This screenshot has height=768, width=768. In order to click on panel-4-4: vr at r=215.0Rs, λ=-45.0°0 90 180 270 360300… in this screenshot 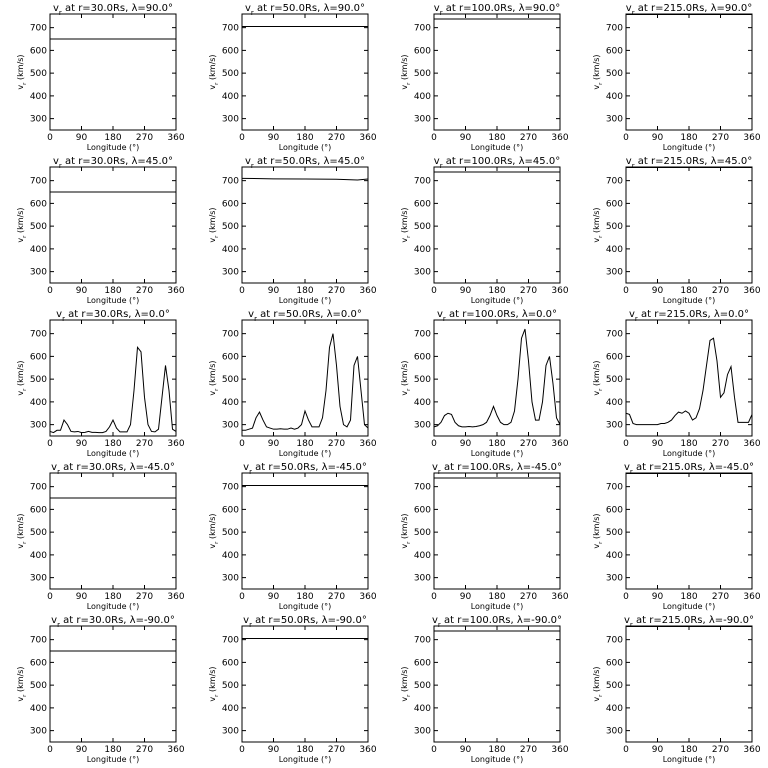, I will do `click(676, 536)`.